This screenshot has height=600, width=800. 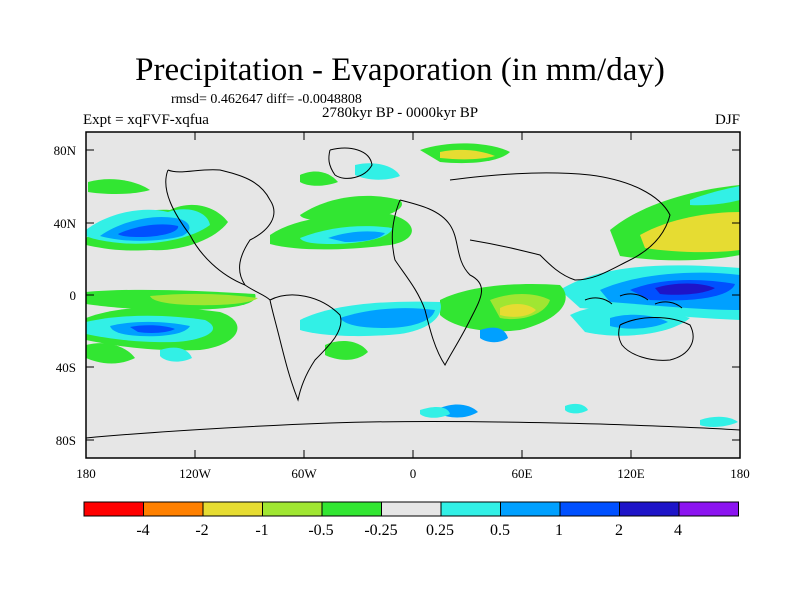 I want to click on colorbar-label: -2, so click(x=202, y=530).